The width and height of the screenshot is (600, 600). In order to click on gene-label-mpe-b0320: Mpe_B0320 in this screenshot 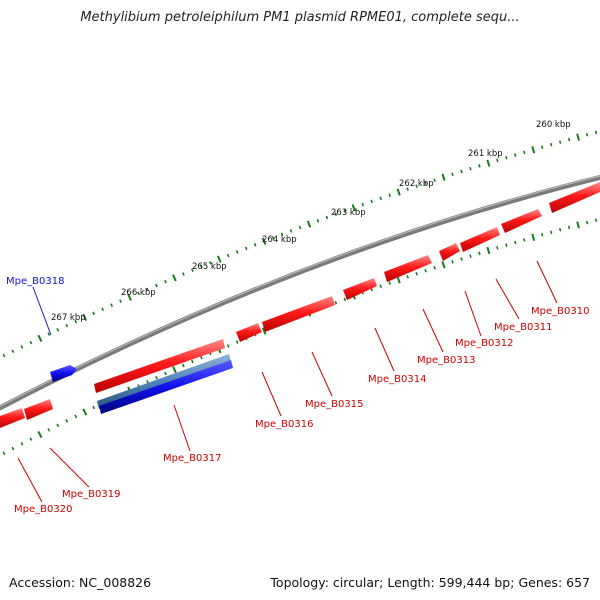, I will do `click(43, 509)`.